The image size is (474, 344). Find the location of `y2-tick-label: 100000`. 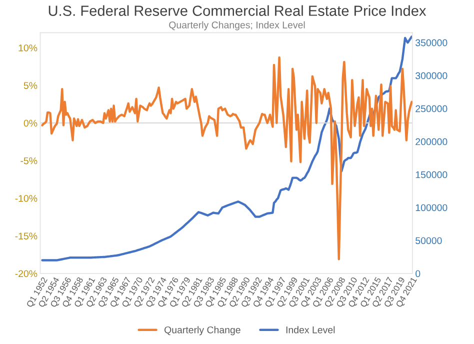

y2-tick-label: 100000 is located at coordinates (432, 208).